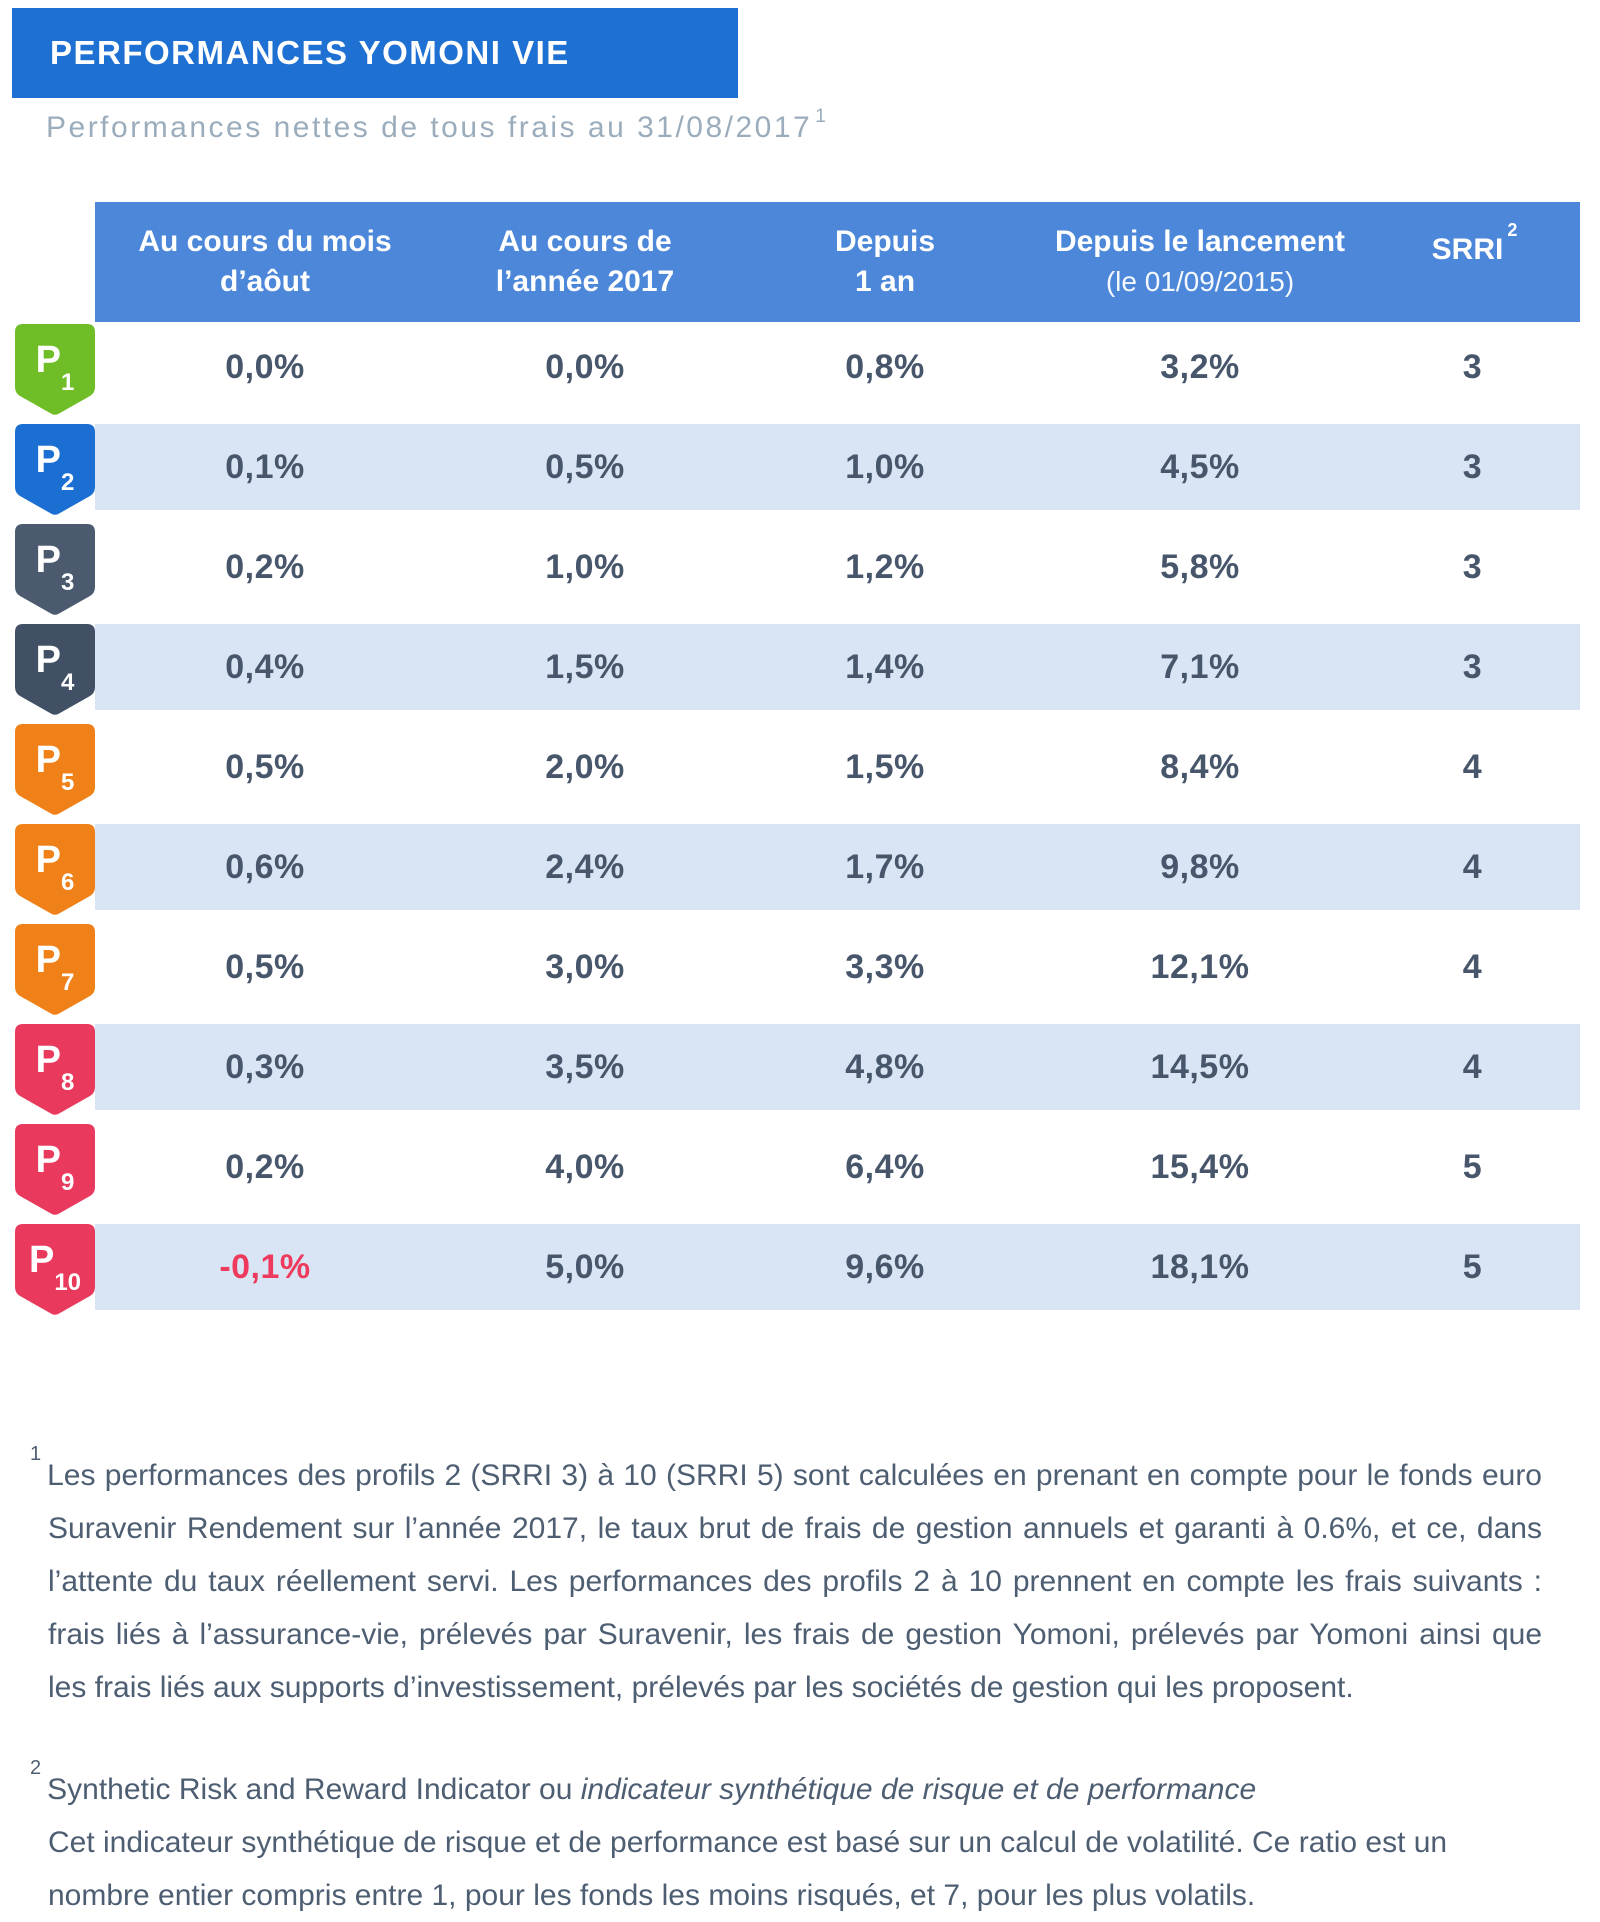  What do you see at coordinates (1200, 1266) in the screenshot?
I see `cell-since-launch: 18,1%` at bounding box center [1200, 1266].